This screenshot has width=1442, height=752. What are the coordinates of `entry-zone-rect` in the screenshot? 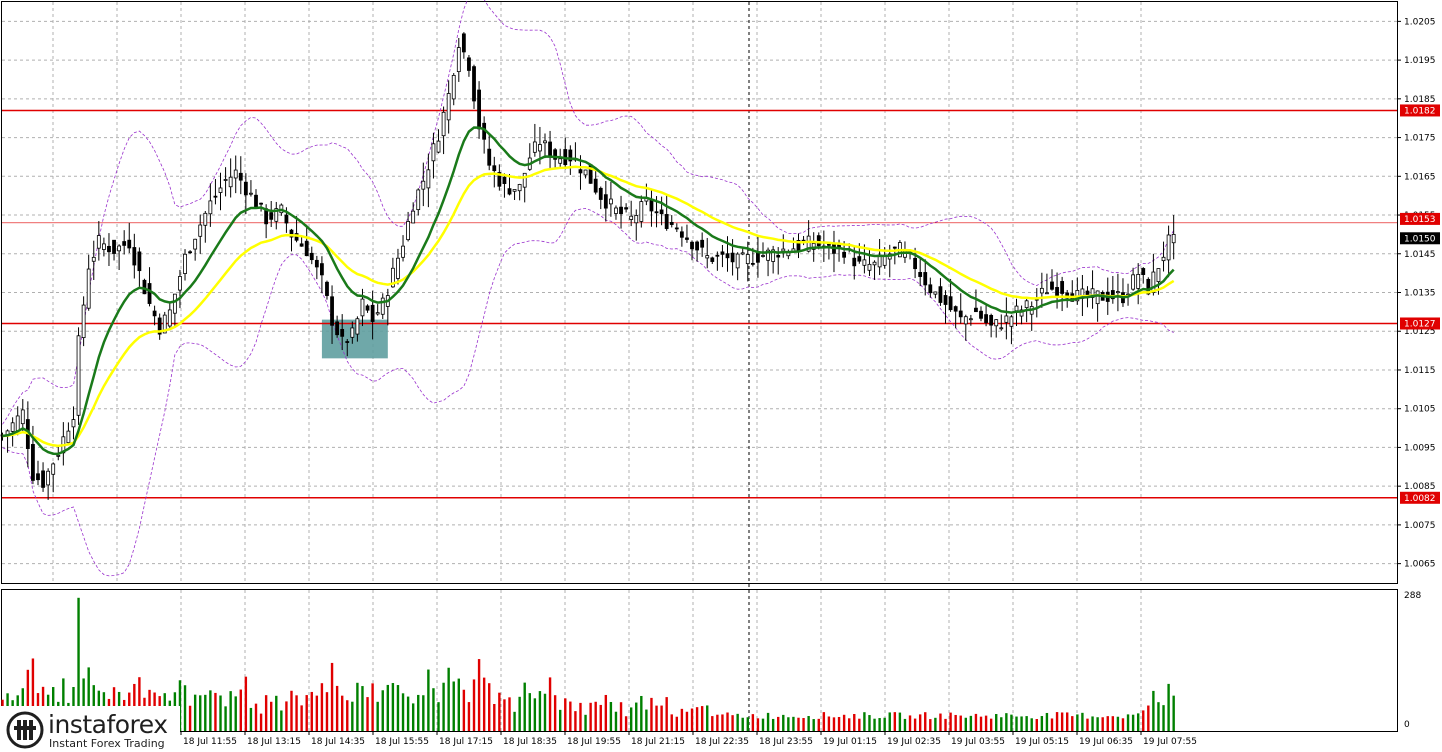 It's located at (354, 339).